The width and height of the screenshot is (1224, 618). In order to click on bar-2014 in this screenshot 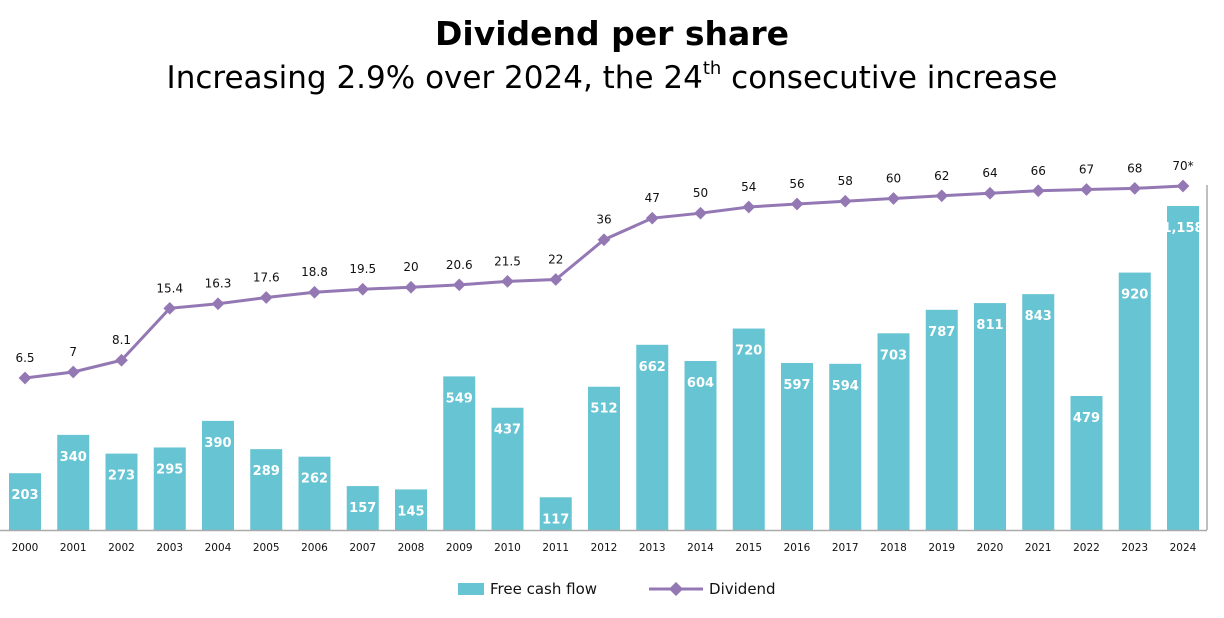, I will do `click(700, 445)`.